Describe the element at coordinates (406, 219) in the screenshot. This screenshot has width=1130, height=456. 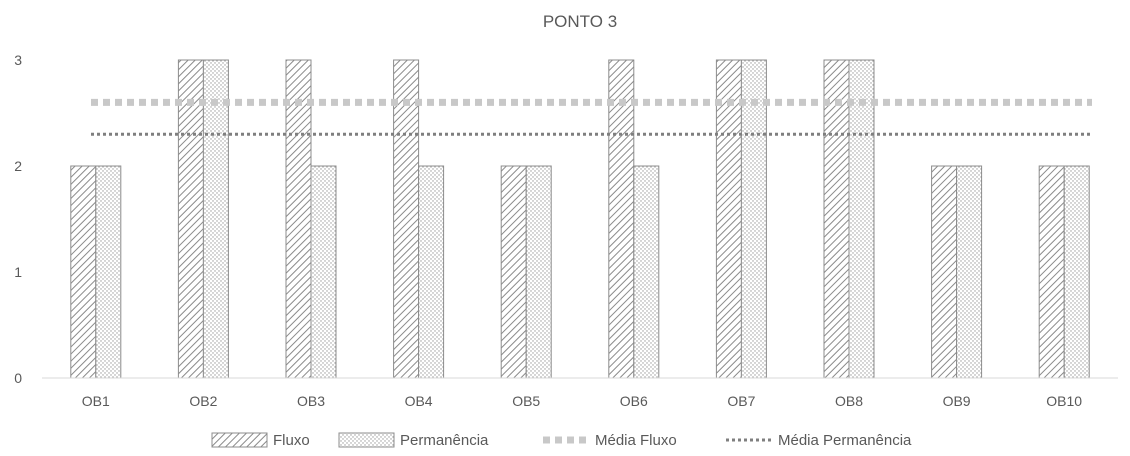
I see `bar-fluxo-ob4` at that location.